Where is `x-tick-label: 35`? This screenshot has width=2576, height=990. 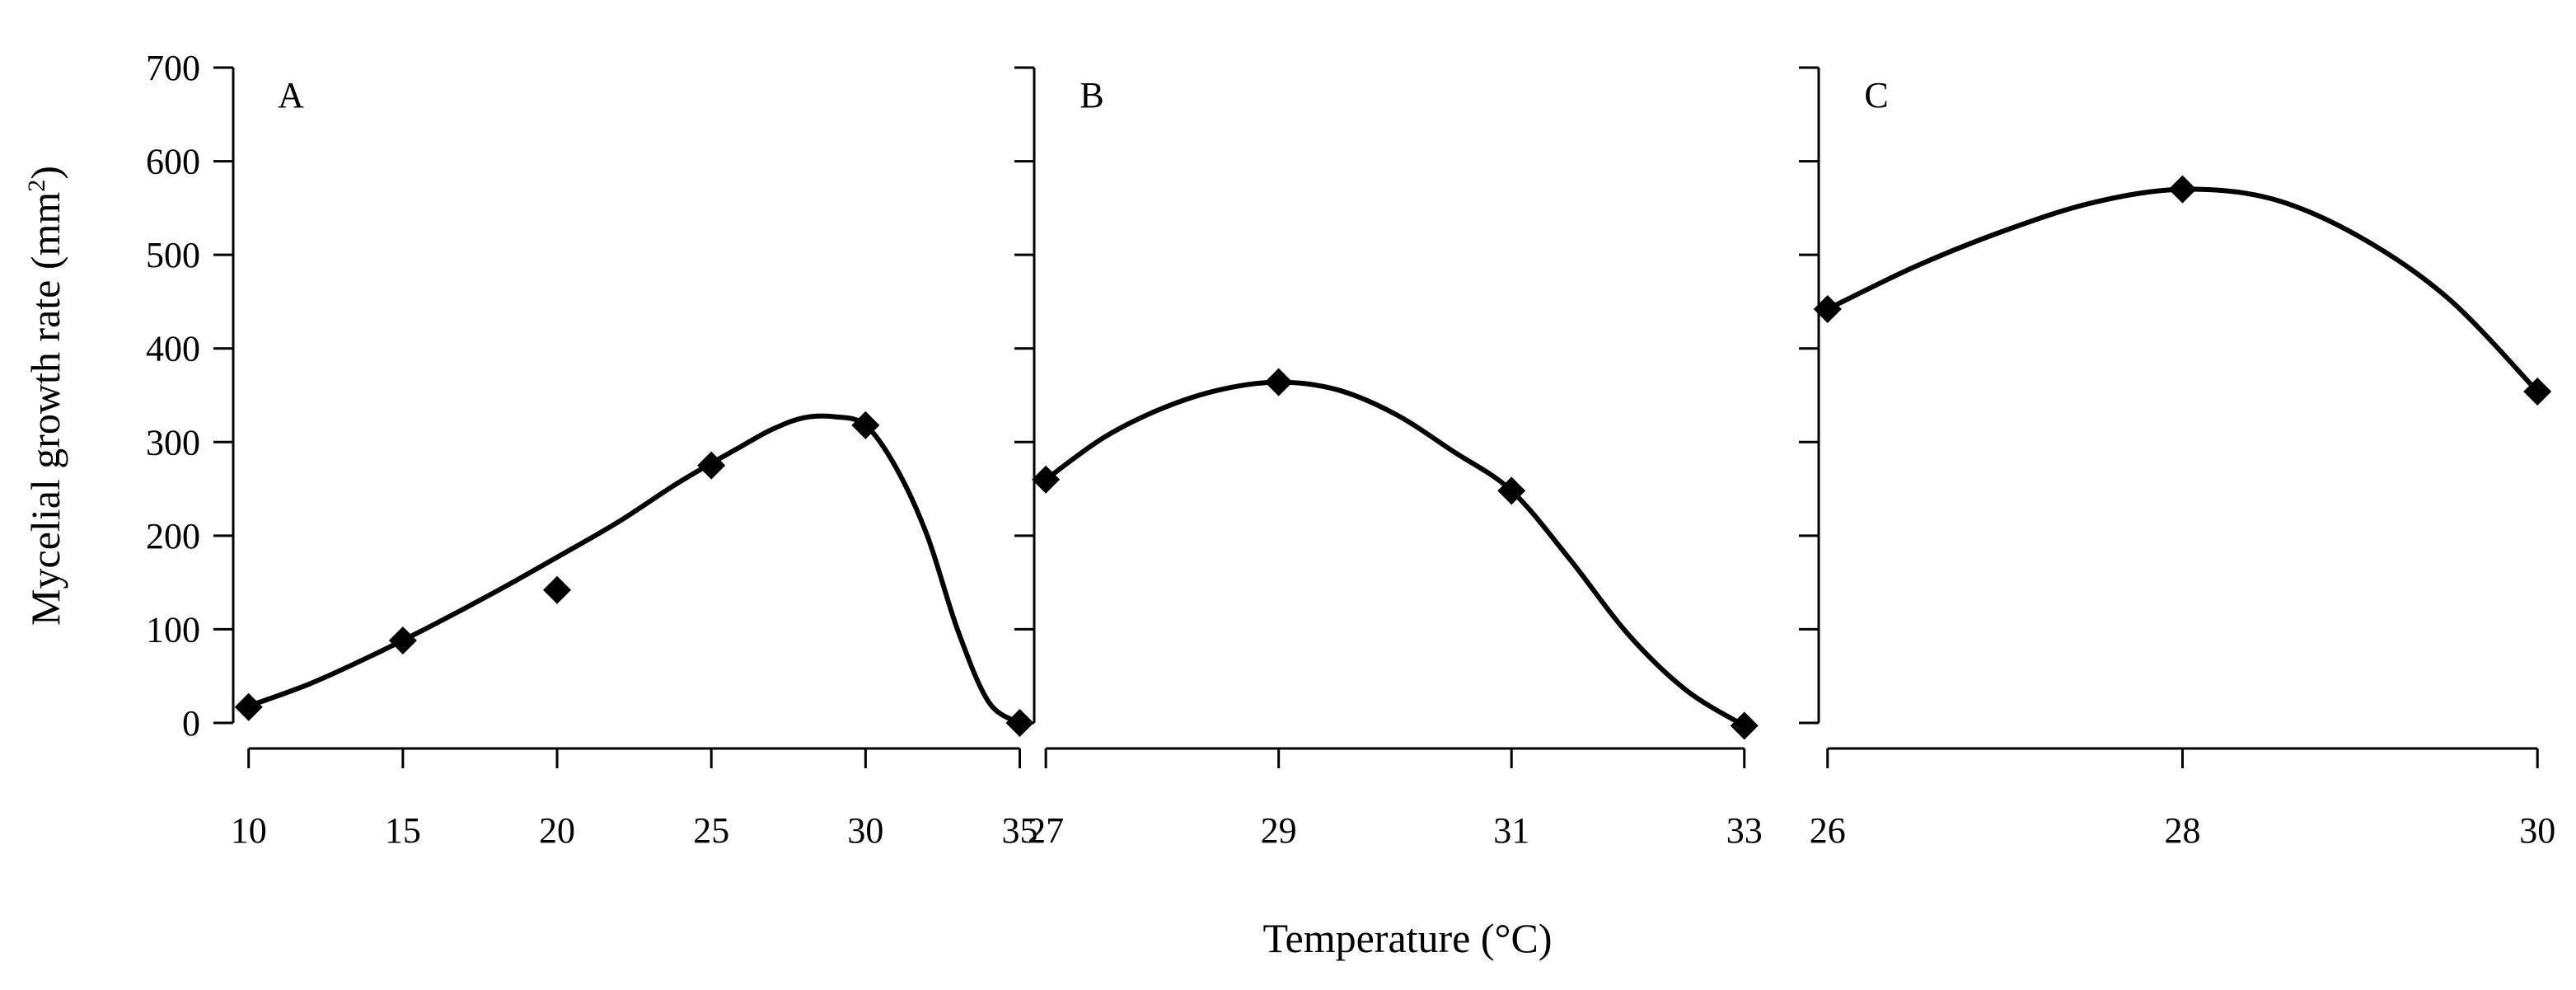
x-tick-label: 35 is located at coordinates (1020, 830).